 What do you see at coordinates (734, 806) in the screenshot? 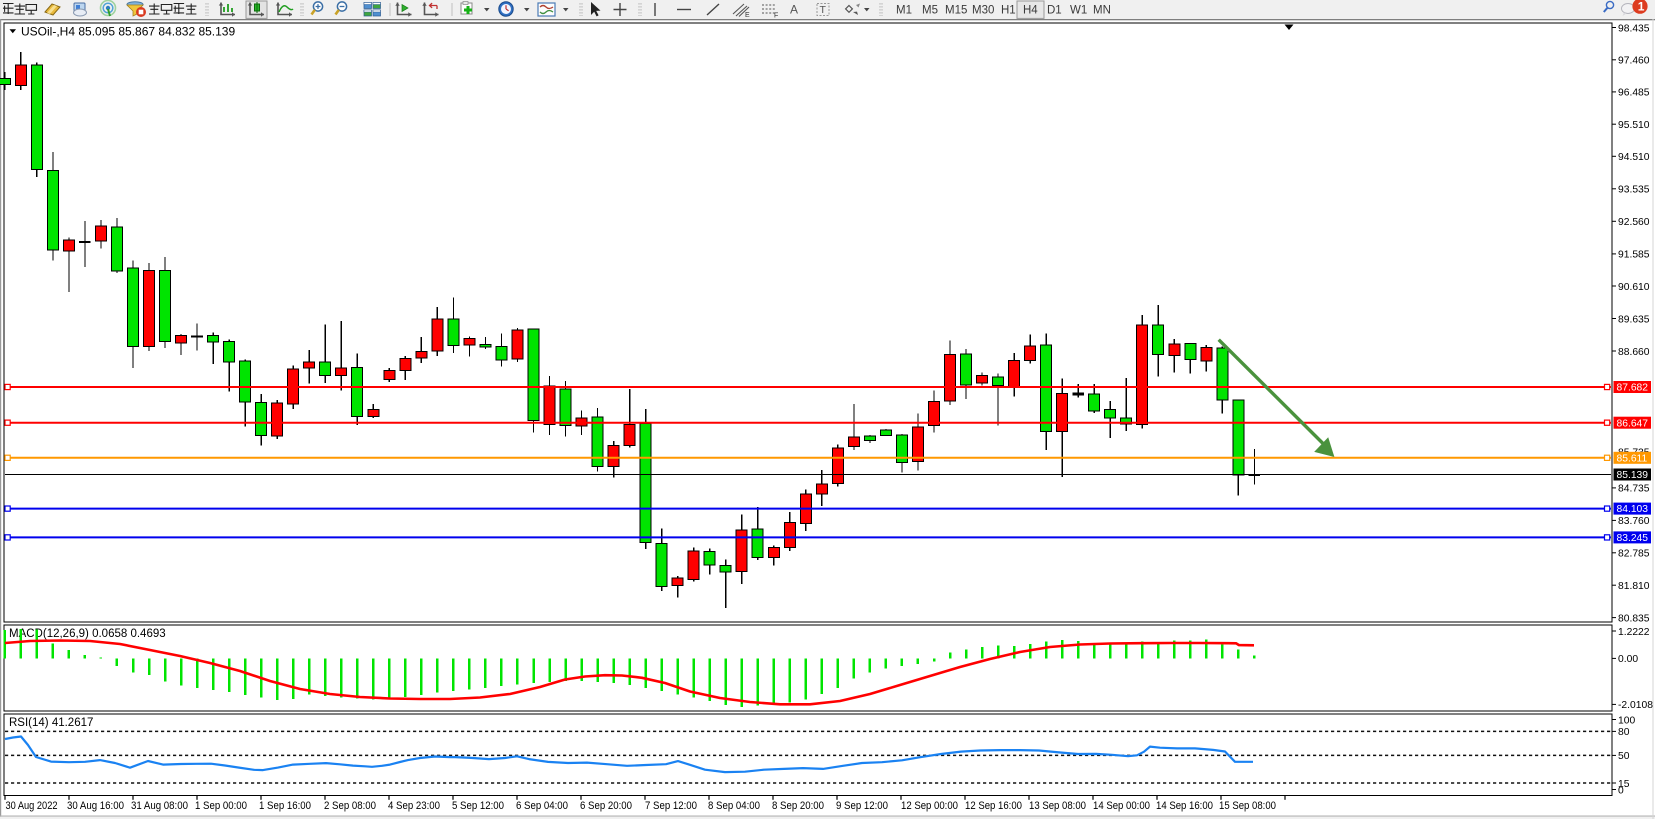
I see `svg-text: 8 Sep 04:00` at bounding box center [734, 806].